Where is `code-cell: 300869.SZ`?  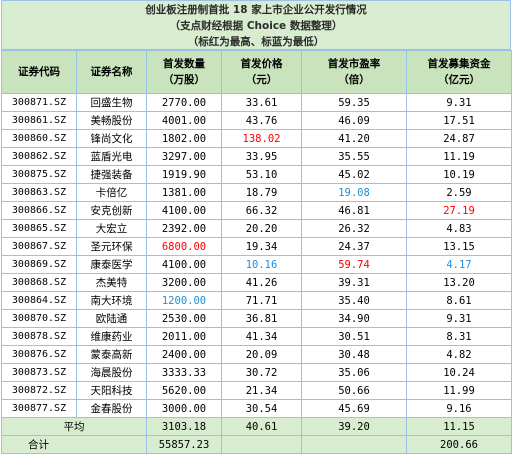
code-cell: 300869.SZ is located at coordinates (39, 264).